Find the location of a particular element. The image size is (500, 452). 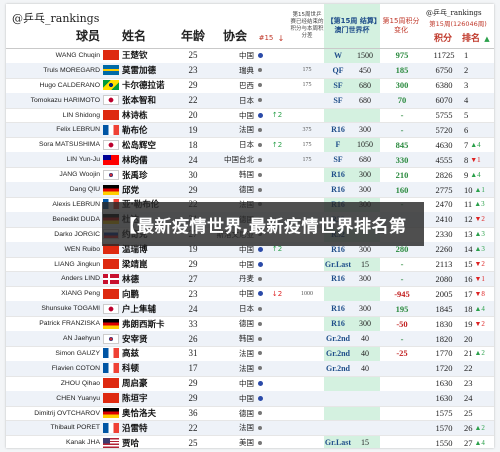

dropping-points: 175 is located at coordinates (307, 144).